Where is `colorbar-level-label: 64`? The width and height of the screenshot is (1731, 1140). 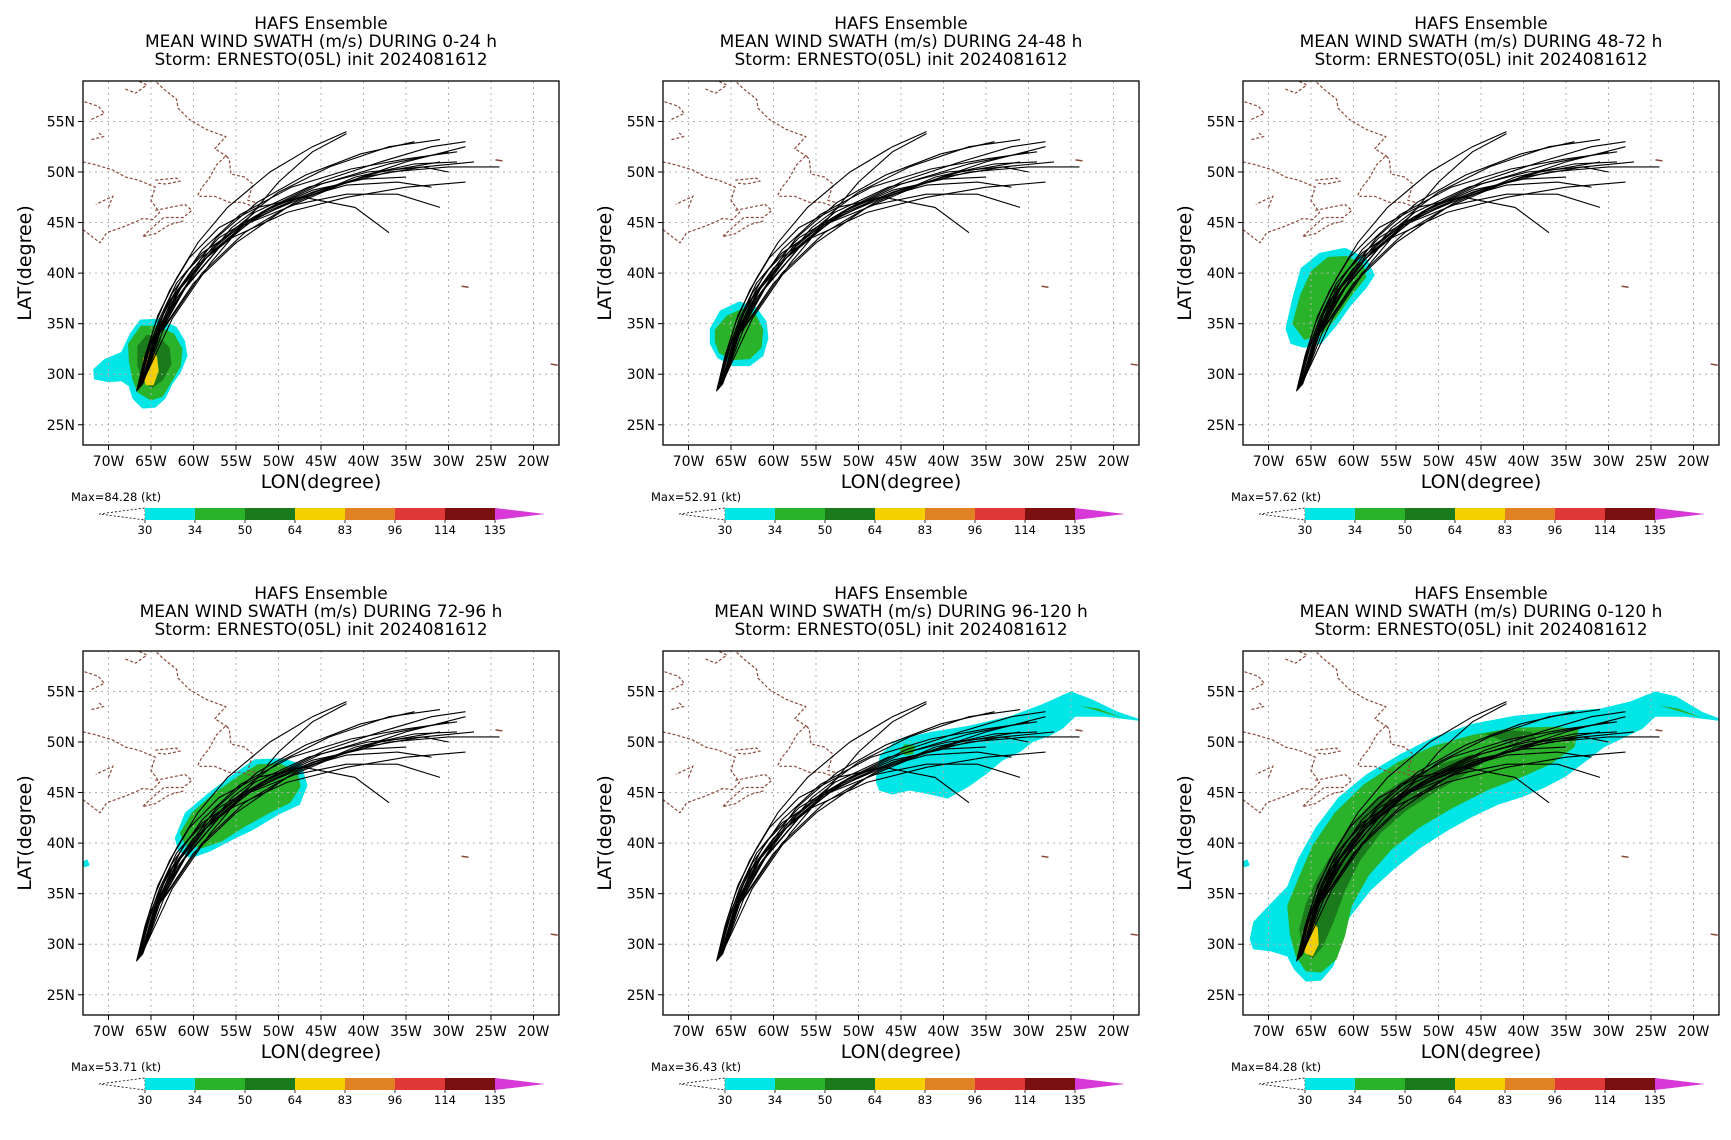
colorbar-level-label: 64 is located at coordinates (295, 1100).